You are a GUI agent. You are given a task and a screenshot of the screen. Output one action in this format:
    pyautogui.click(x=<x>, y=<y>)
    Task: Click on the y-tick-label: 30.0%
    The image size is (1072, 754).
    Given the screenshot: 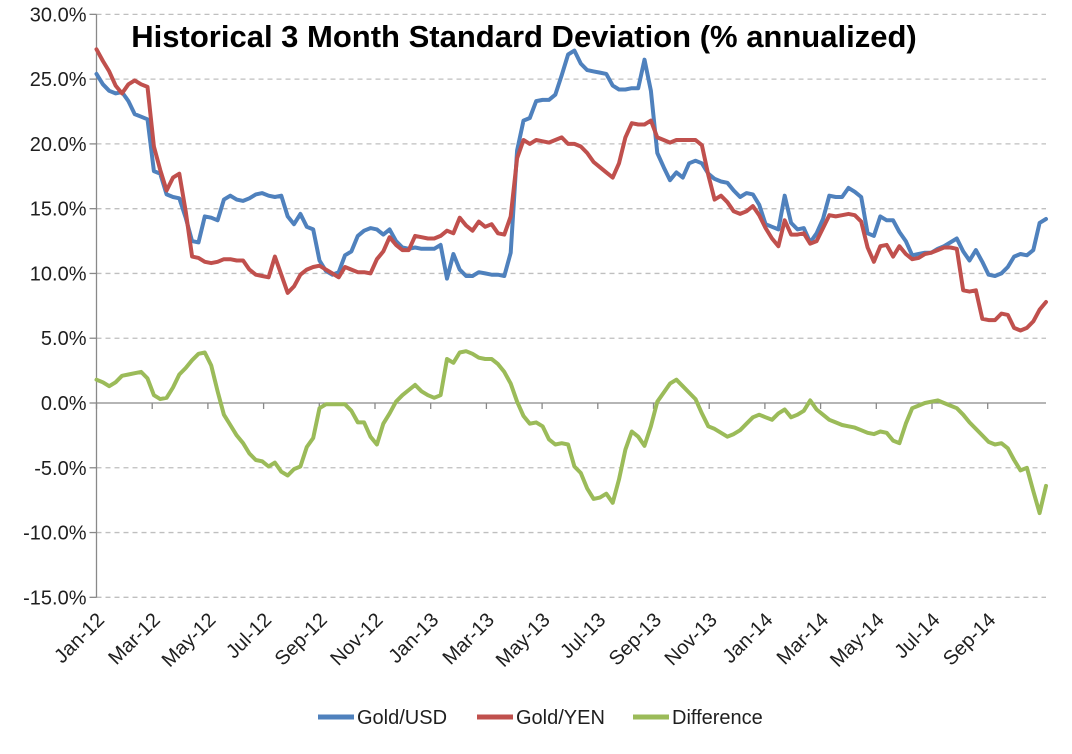 What is the action you would take?
    pyautogui.click(x=58, y=15)
    